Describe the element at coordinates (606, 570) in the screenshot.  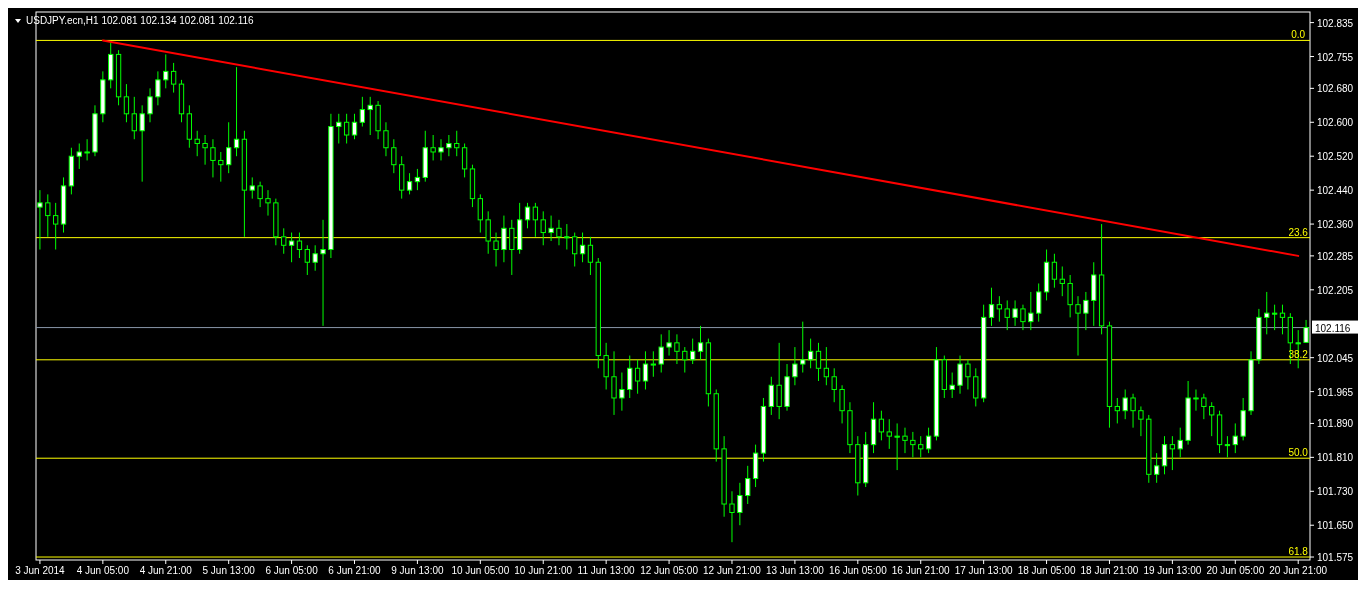
I see `x-tick-label: 11 Jun 13:00` at that location.